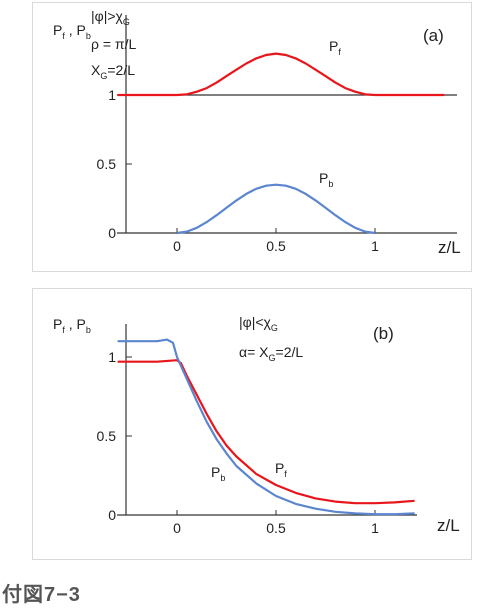  What do you see at coordinates (449, 247) in the screenshot?
I see `x-axis-label-a: z/L` at bounding box center [449, 247].